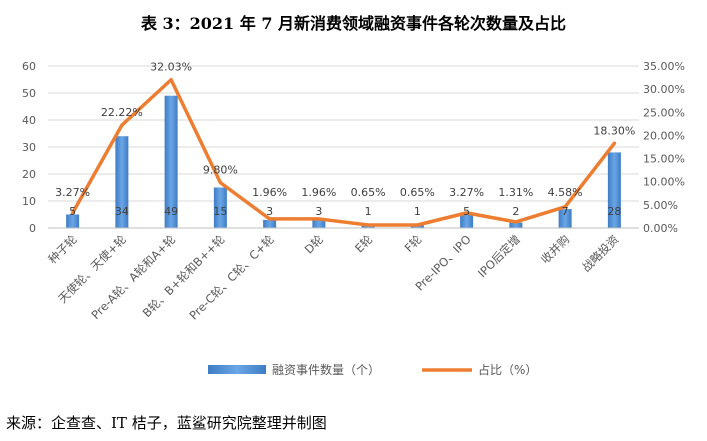  What do you see at coordinates (166, 423) in the screenshot?
I see `source-note: 来源：企查查、IT 桔子，蓝鲨研究院整理并制图` at bounding box center [166, 423].